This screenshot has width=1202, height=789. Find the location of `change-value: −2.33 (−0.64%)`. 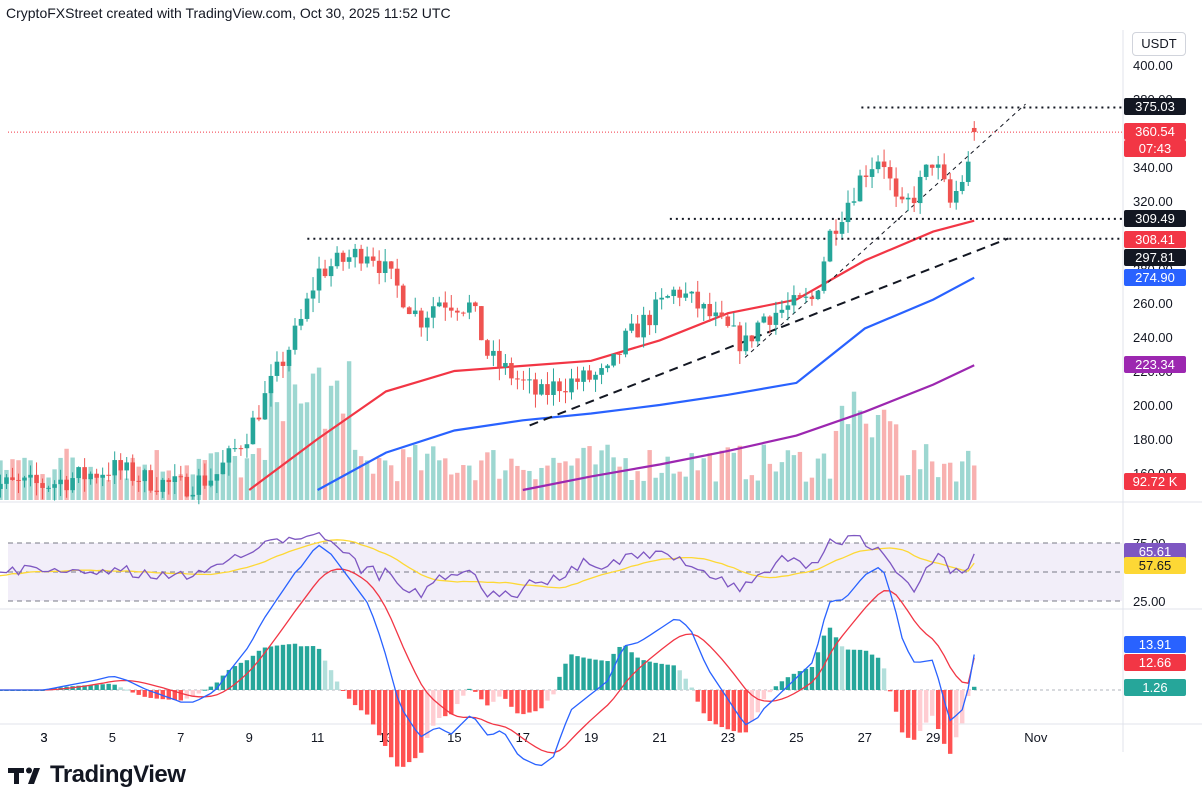

change-value: −2.33 (−0.64%) is located at coordinates (499, 42).